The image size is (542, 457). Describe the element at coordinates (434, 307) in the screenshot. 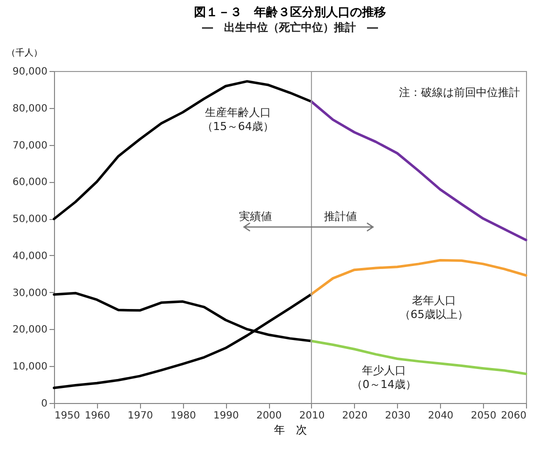

I see `annotation: 老年人口（65歳以上）` at that location.